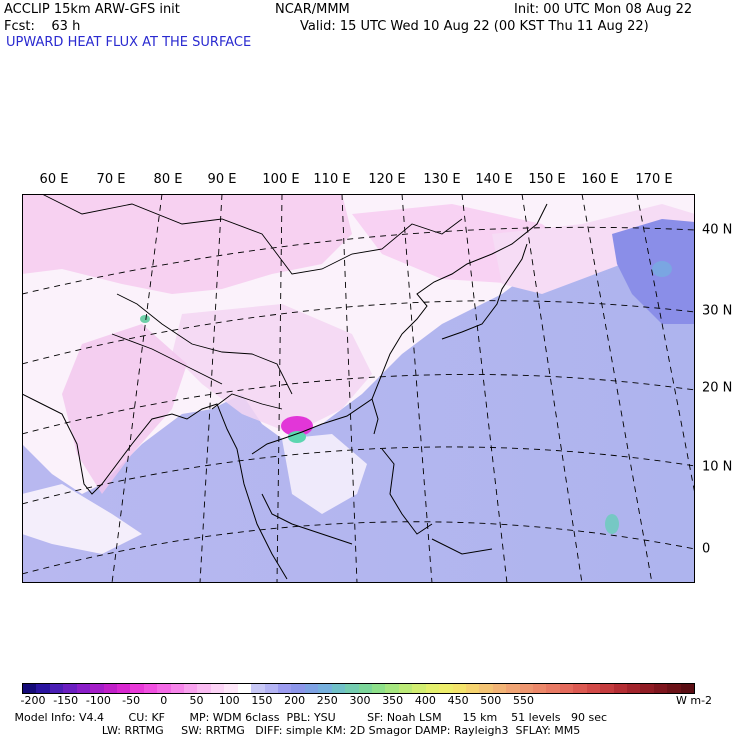 Image resolution: width=740 pixels, height=740 pixels. What do you see at coordinates (295, 700) in the screenshot?
I see `colorbar-tick-label: 200` at bounding box center [295, 700].